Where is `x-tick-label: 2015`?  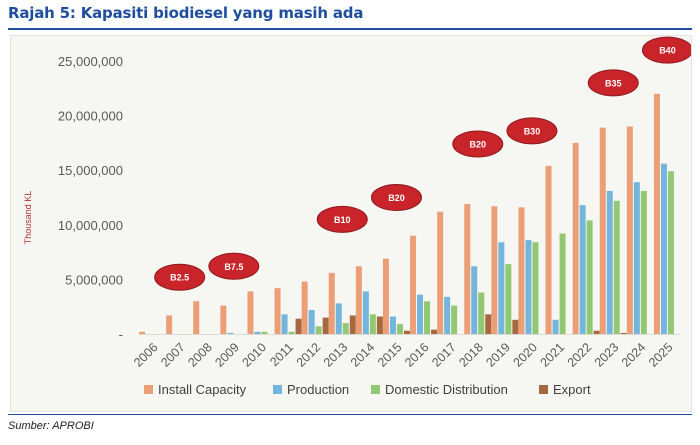 x-tick-label: 2015 is located at coordinates (390, 355).